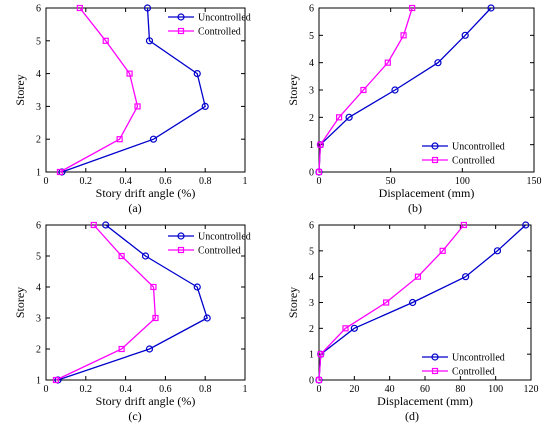  What do you see at coordinates (134, 416) in the screenshot?
I see `panel-caption: (c)` at bounding box center [134, 416].